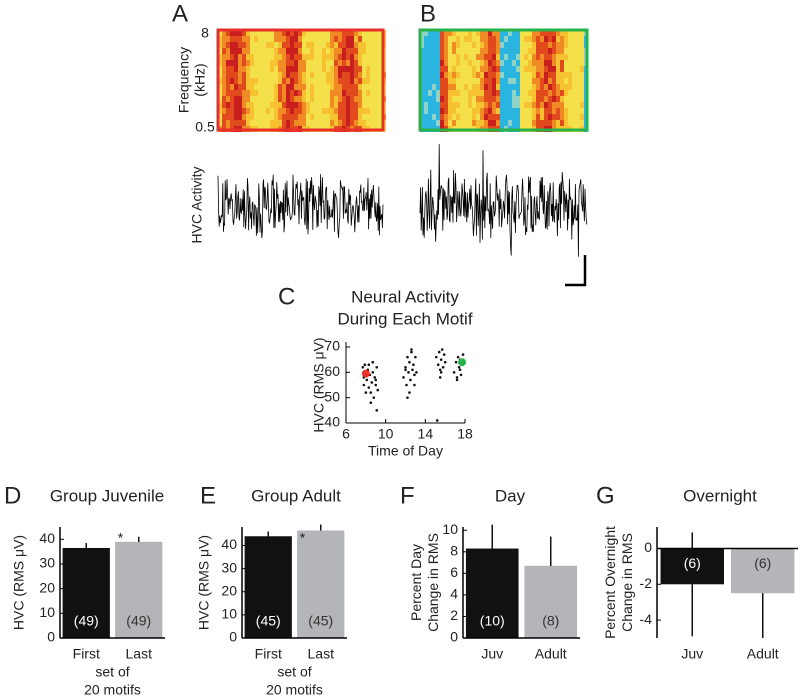  I want to click on y-tick-label: 6, so click(454, 572).